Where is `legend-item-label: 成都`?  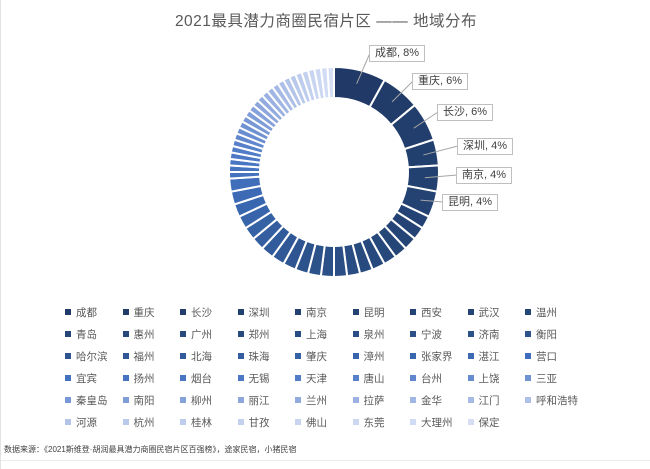
legend-item-label: 成都 is located at coordinates (86, 312).